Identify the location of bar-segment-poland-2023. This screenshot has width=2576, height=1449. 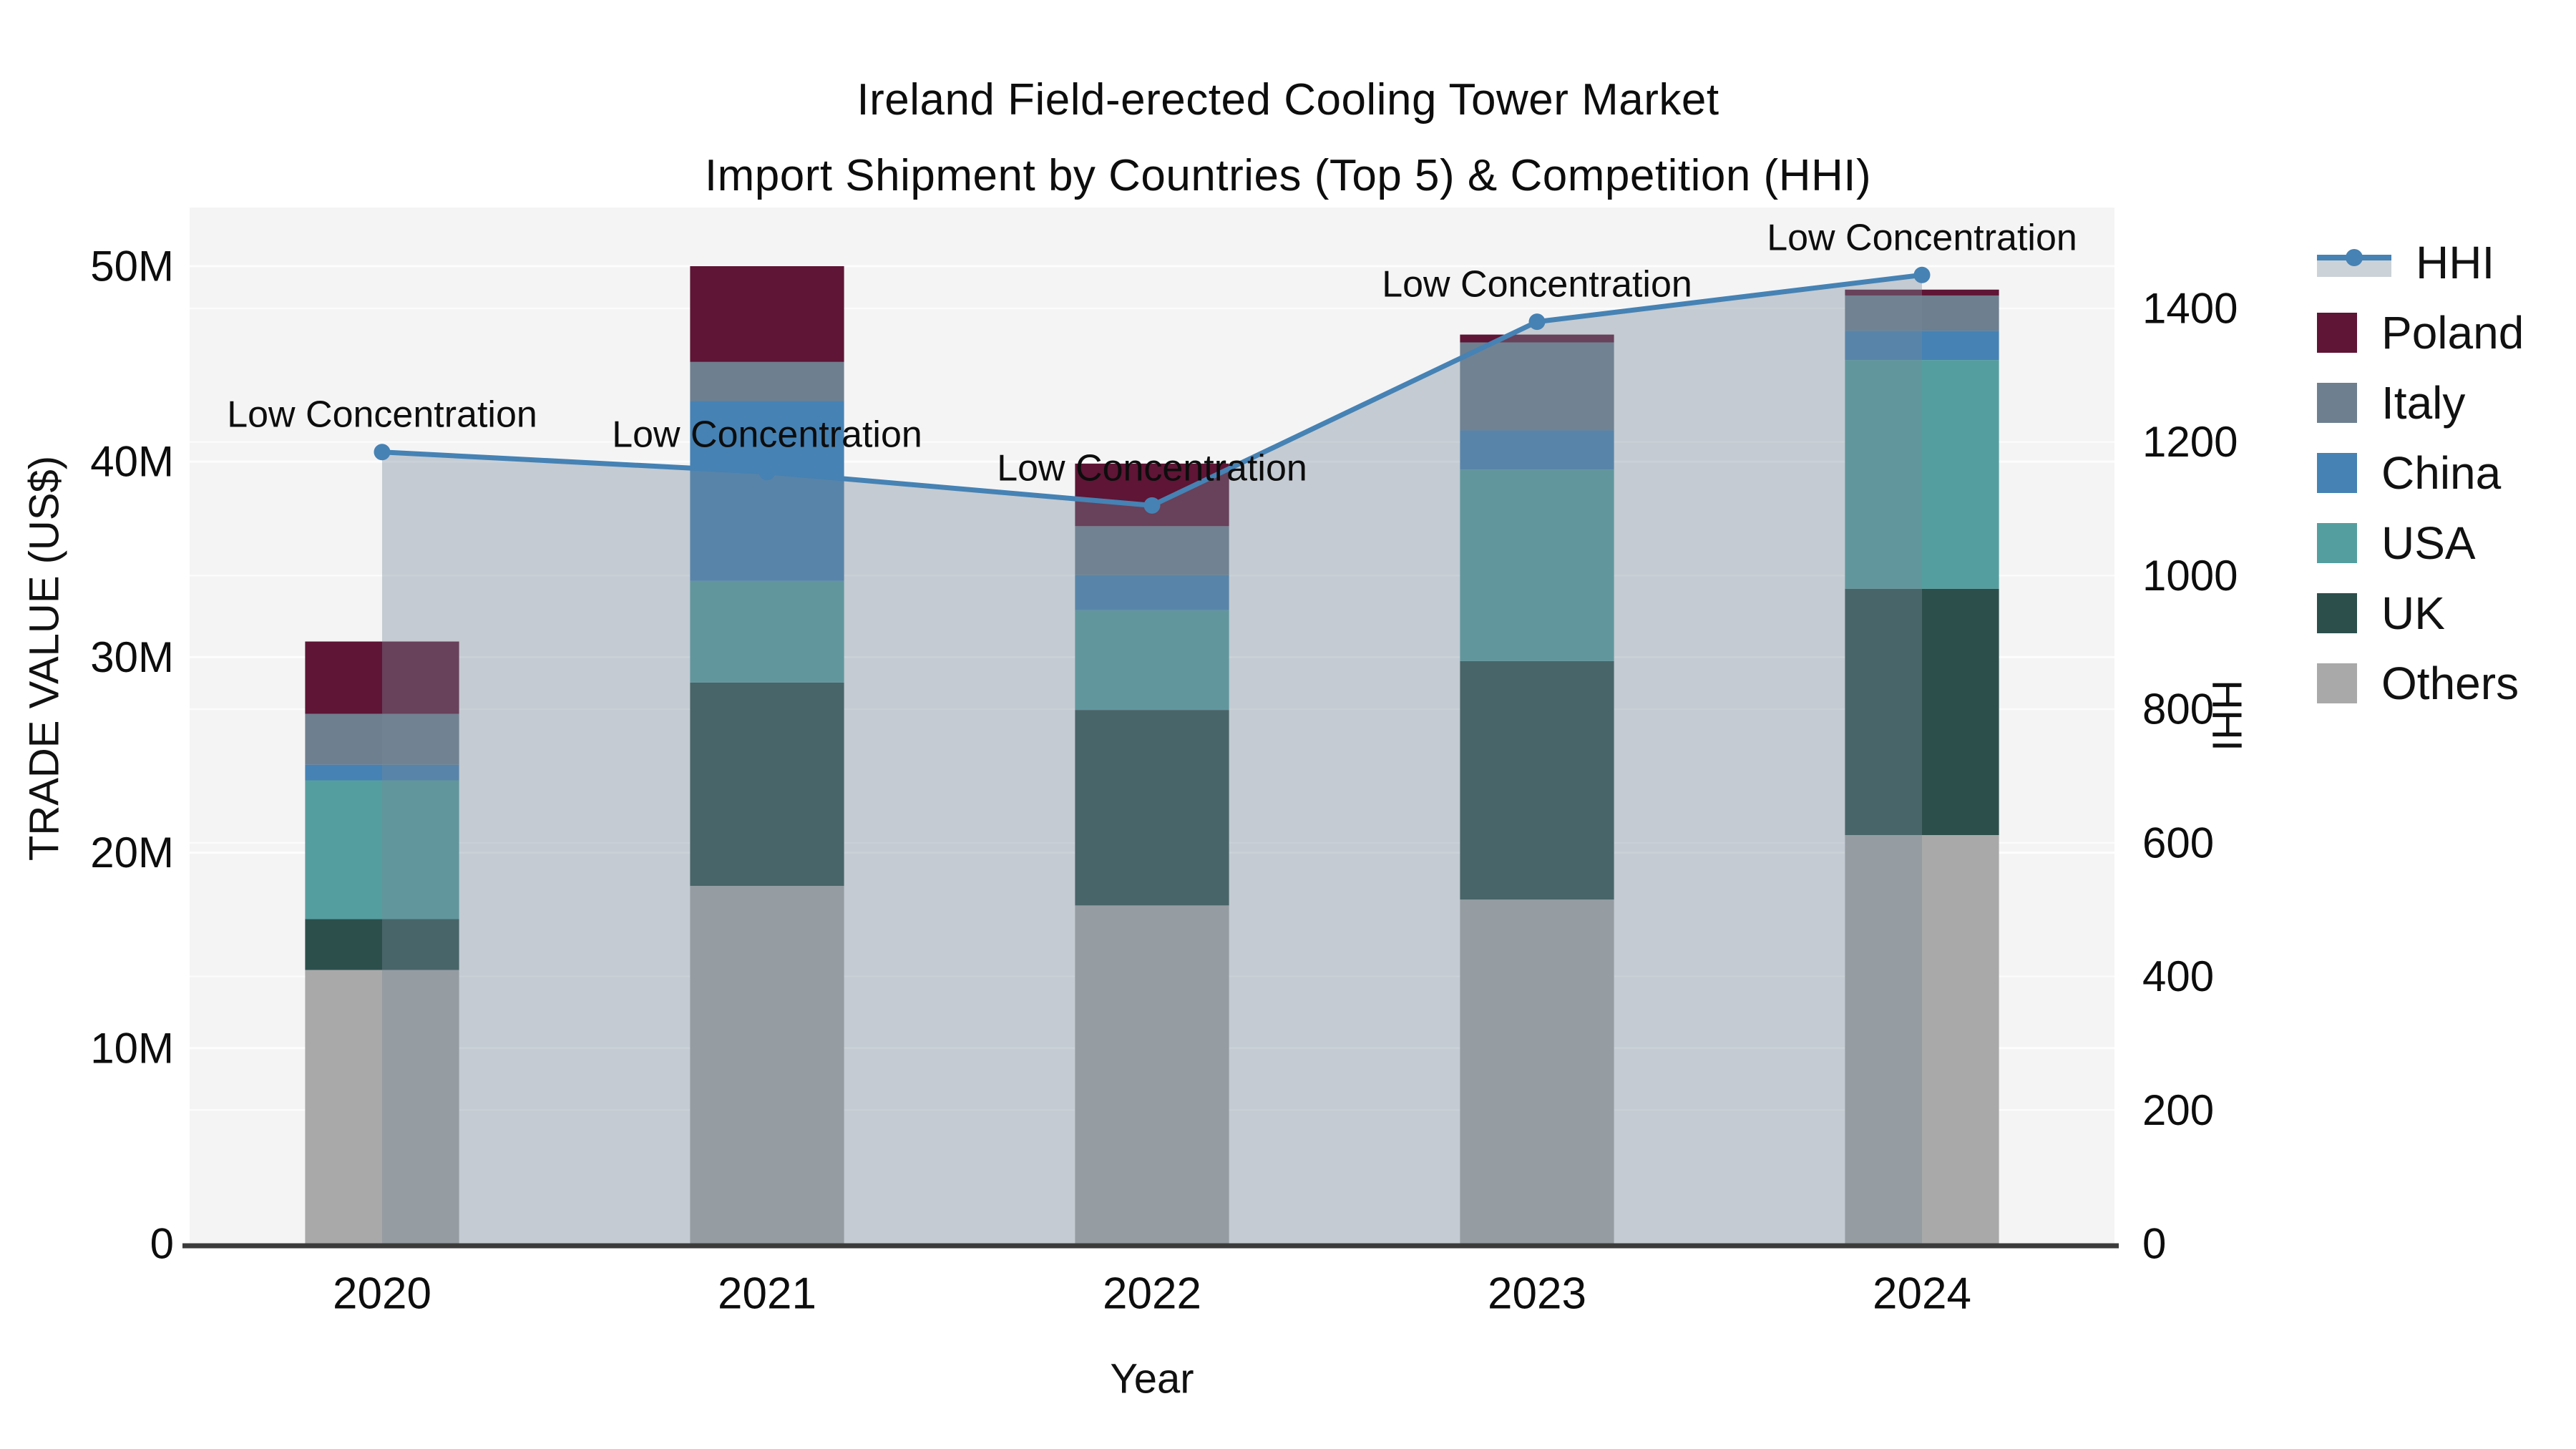
(1537, 338).